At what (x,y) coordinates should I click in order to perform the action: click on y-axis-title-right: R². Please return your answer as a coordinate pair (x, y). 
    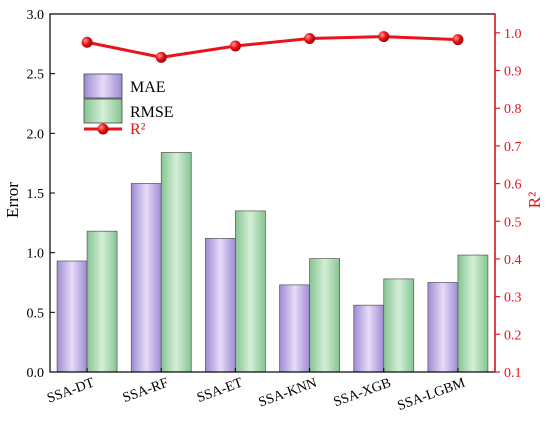
    Looking at the image, I should click on (534, 200).